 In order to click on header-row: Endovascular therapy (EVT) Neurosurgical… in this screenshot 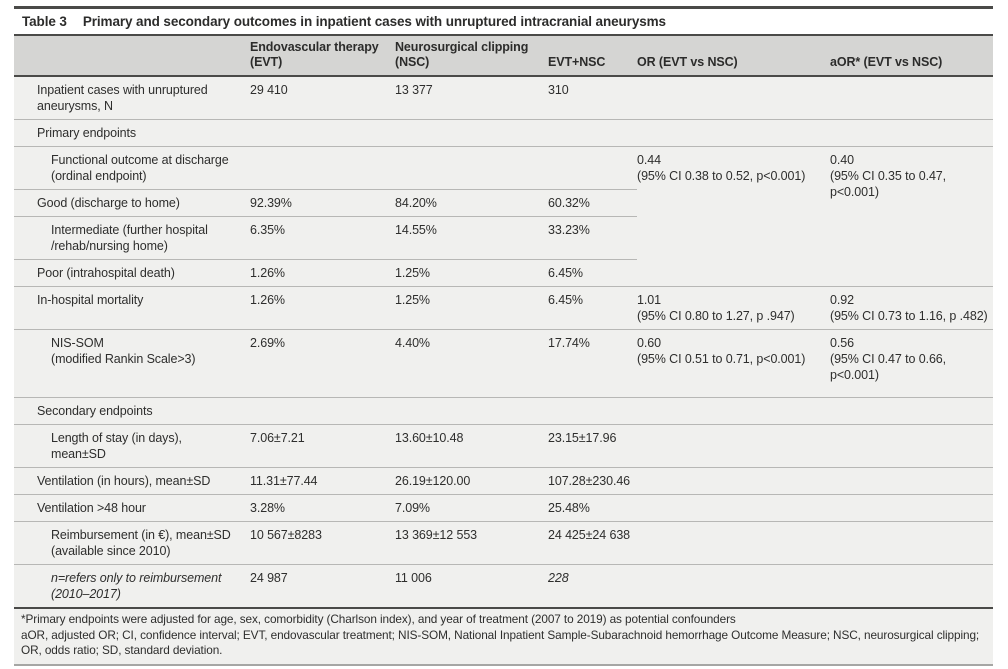, I will do `click(503, 56)`.